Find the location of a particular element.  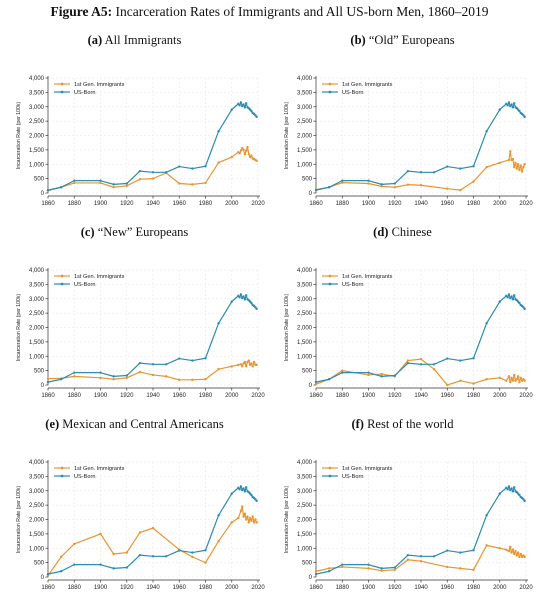

panel-tag-b: (b) is located at coordinates (358, 40).